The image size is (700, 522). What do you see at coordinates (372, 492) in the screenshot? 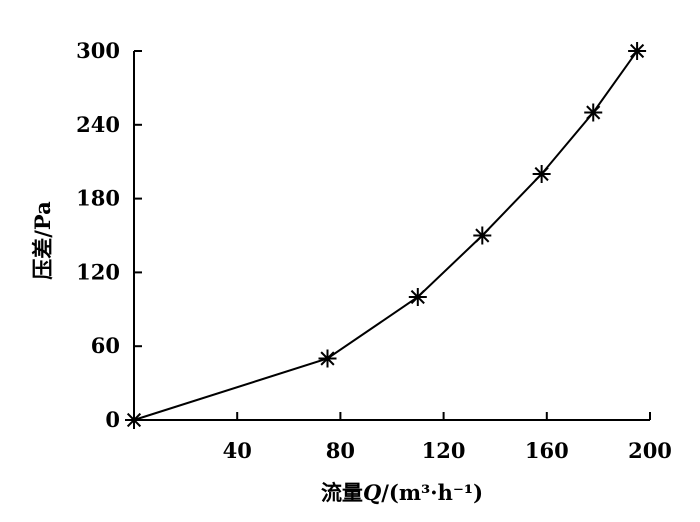
I see `x-axis-title-variable: Q` at bounding box center [372, 492].